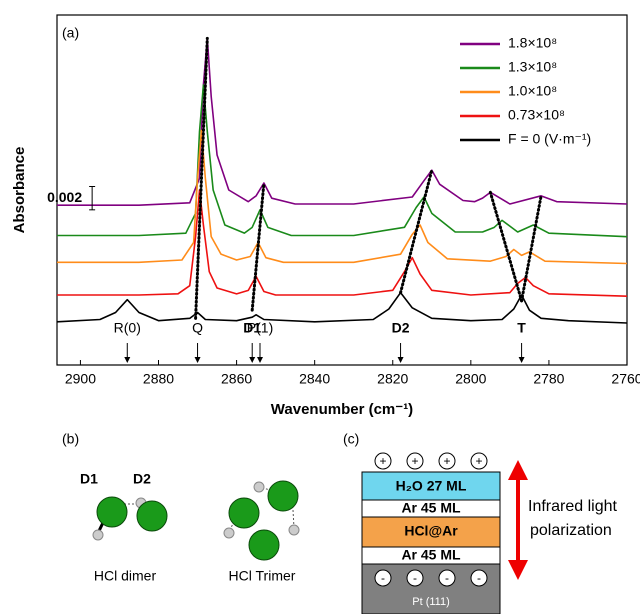 This screenshot has height=614, width=640. Describe the element at coordinates (536, 115) in the screenshot. I see `legend-label: 0.73×10⁸` at that location.